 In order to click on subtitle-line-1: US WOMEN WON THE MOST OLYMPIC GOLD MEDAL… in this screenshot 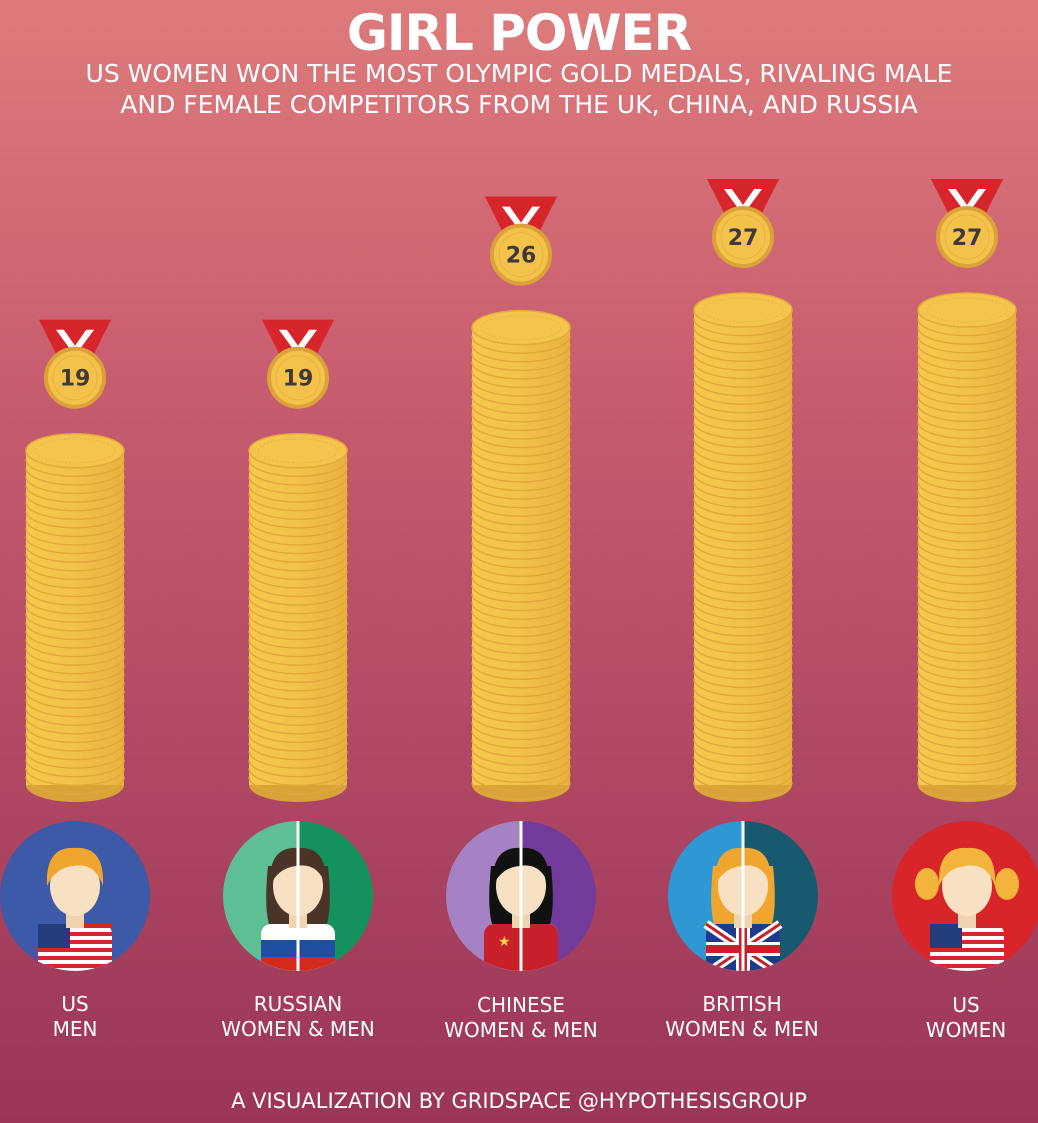, I will do `click(519, 73)`.